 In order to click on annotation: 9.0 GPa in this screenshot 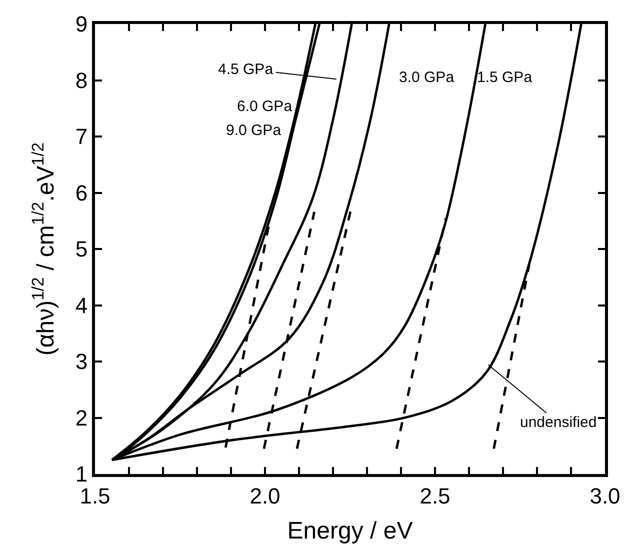, I will do `click(254, 130)`.